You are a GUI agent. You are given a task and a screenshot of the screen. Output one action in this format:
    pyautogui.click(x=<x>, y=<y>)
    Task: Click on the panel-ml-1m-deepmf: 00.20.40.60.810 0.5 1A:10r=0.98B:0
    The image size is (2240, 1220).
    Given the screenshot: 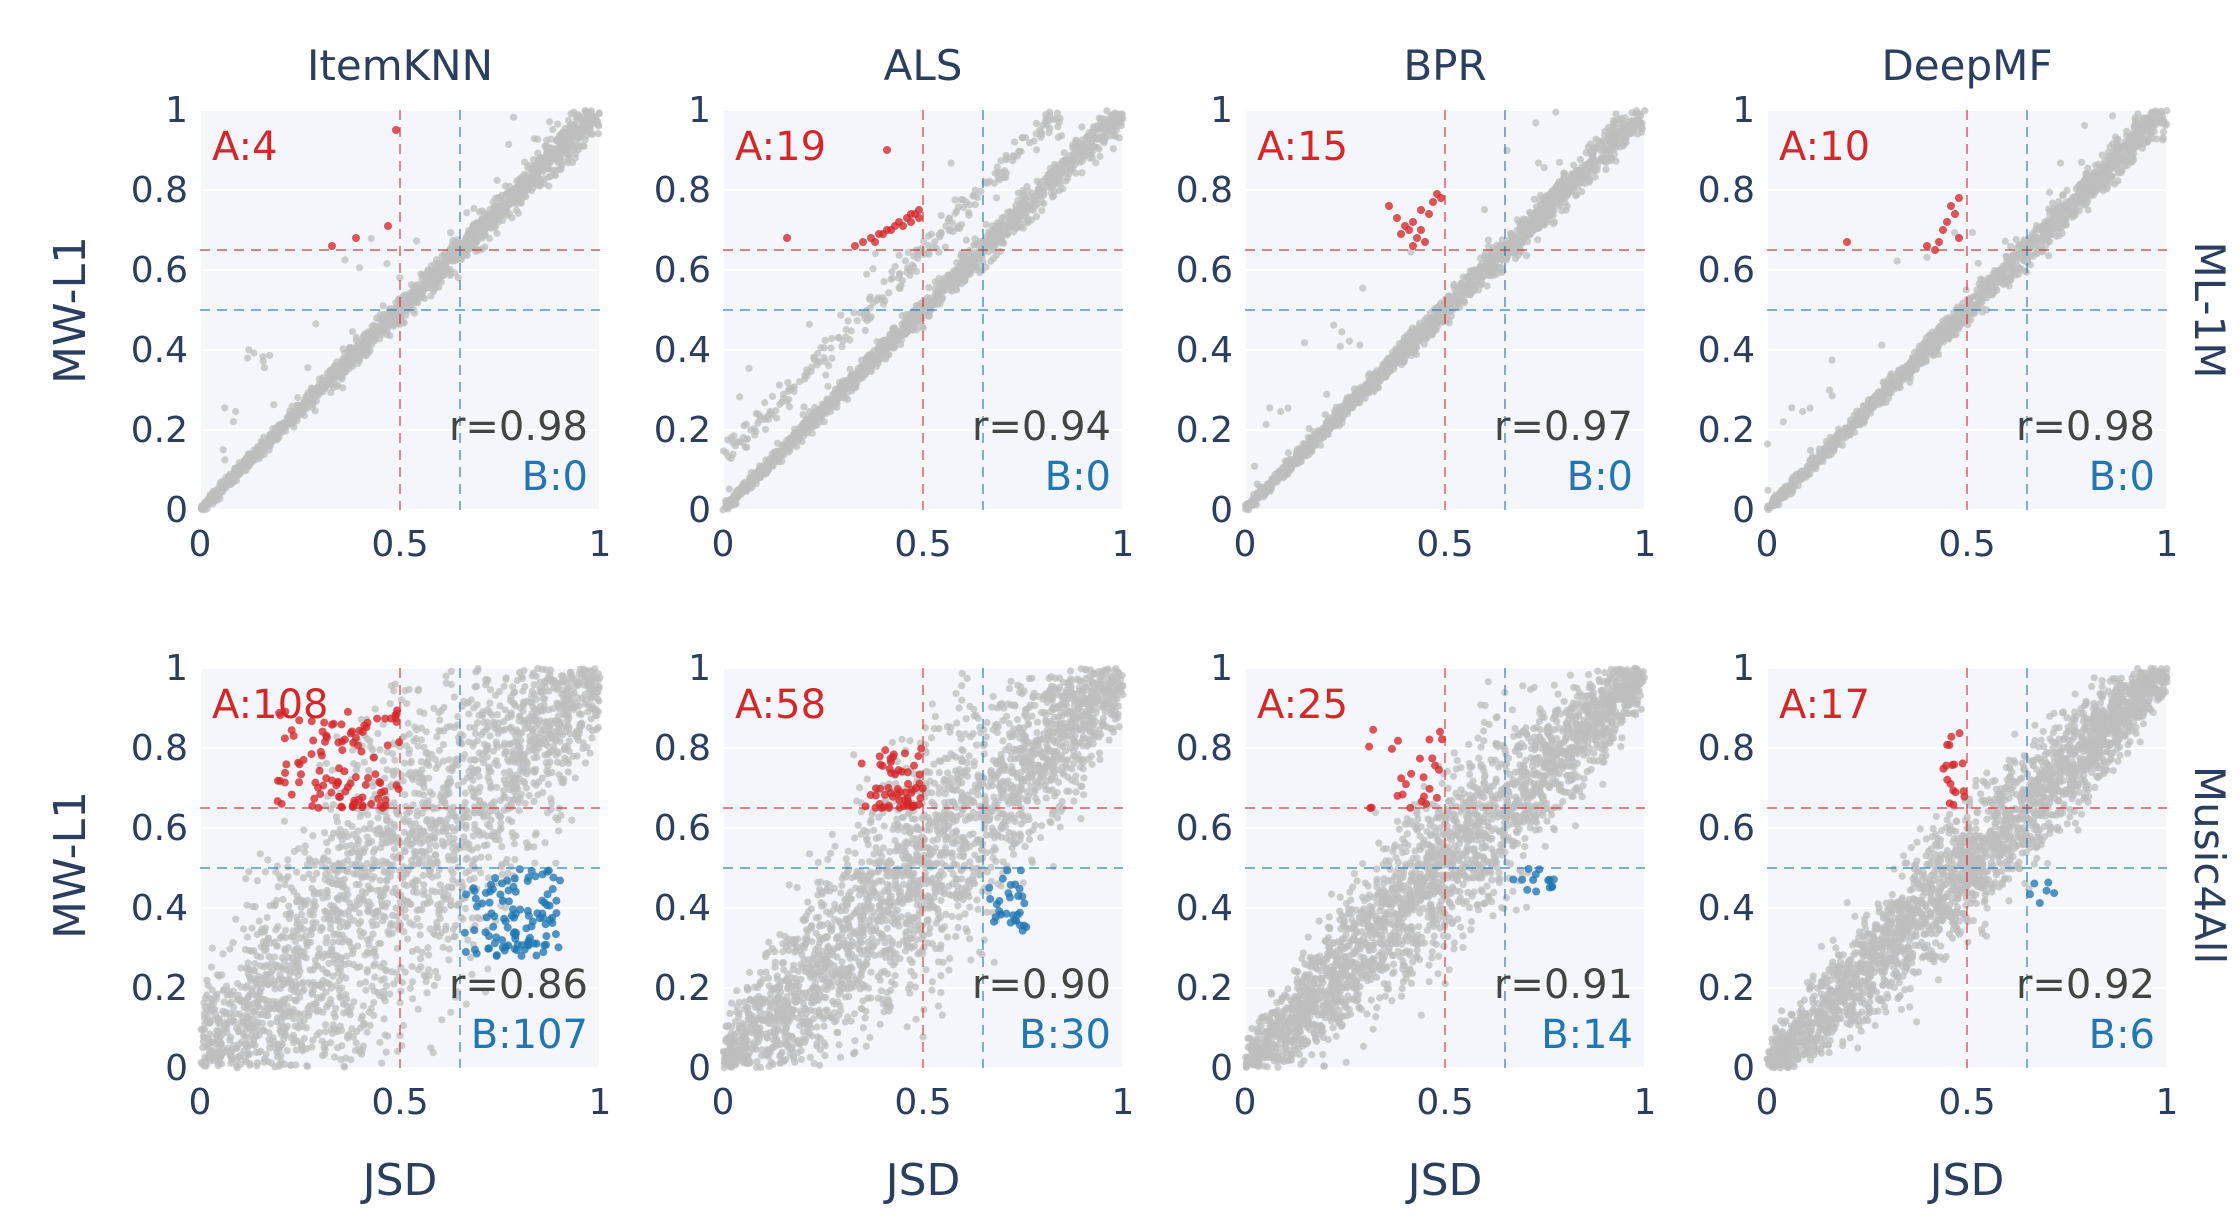 What is the action you would take?
    pyautogui.click(x=1938, y=327)
    